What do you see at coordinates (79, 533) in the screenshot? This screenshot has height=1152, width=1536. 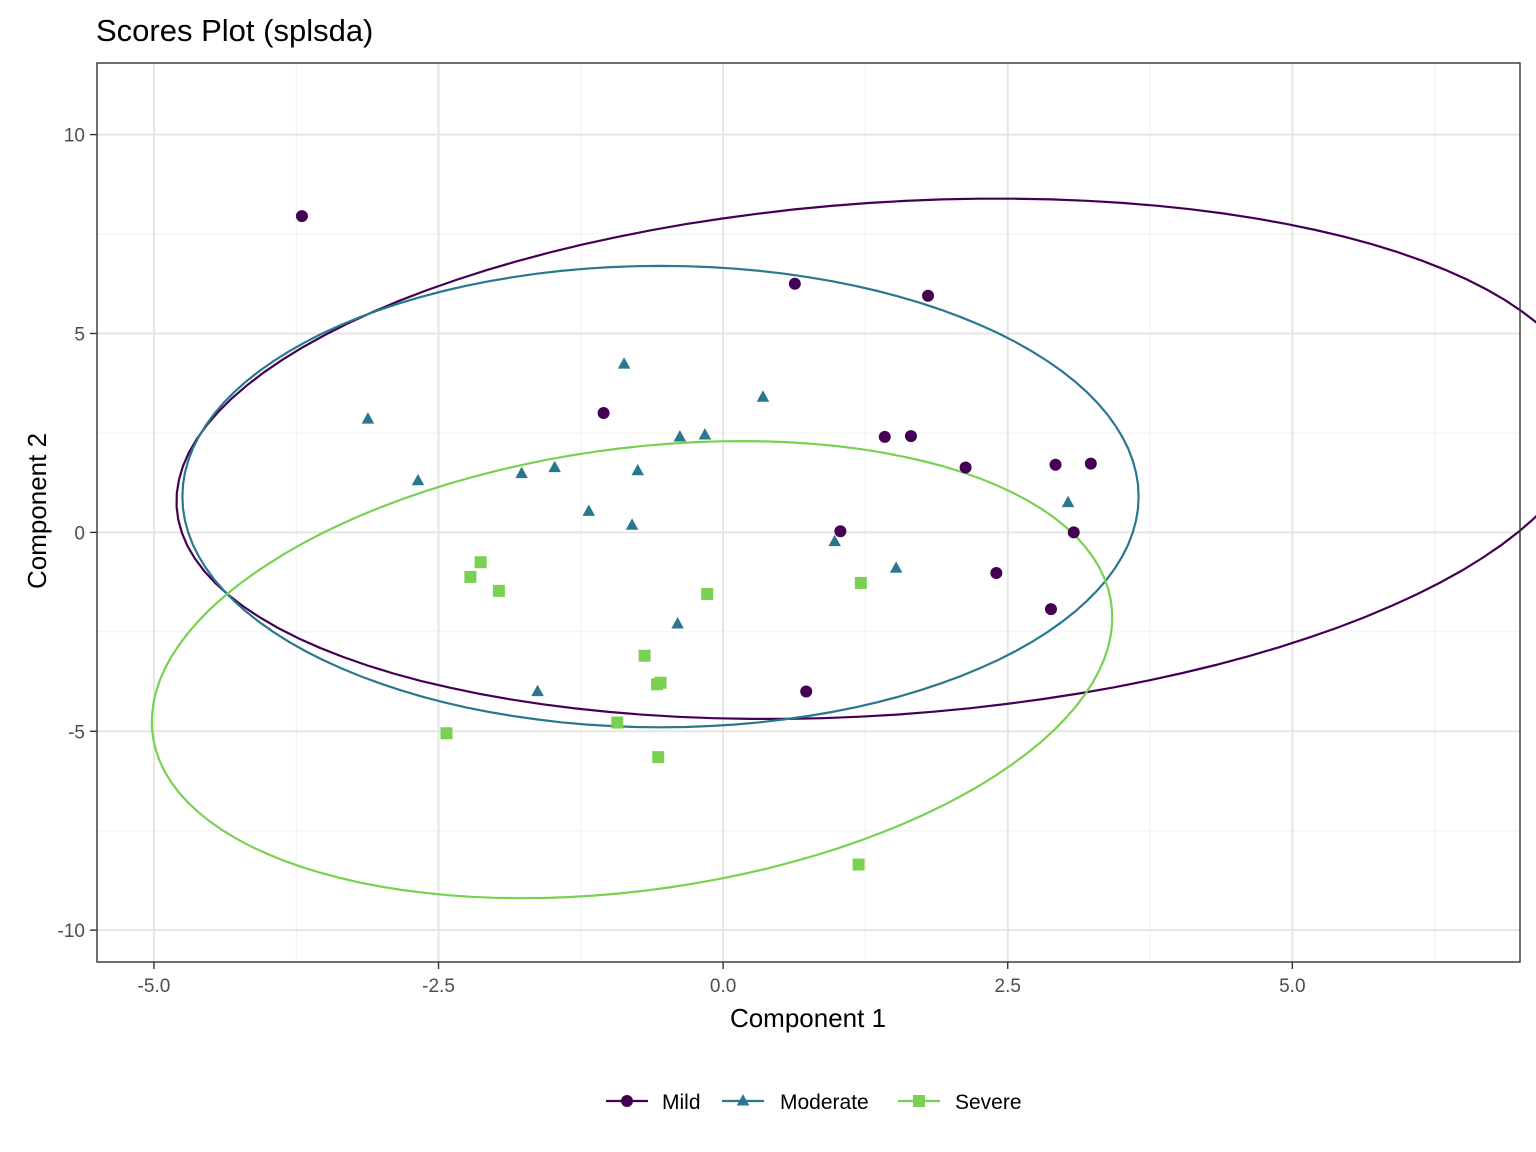 I see `y-tick-label: 0` at bounding box center [79, 533].